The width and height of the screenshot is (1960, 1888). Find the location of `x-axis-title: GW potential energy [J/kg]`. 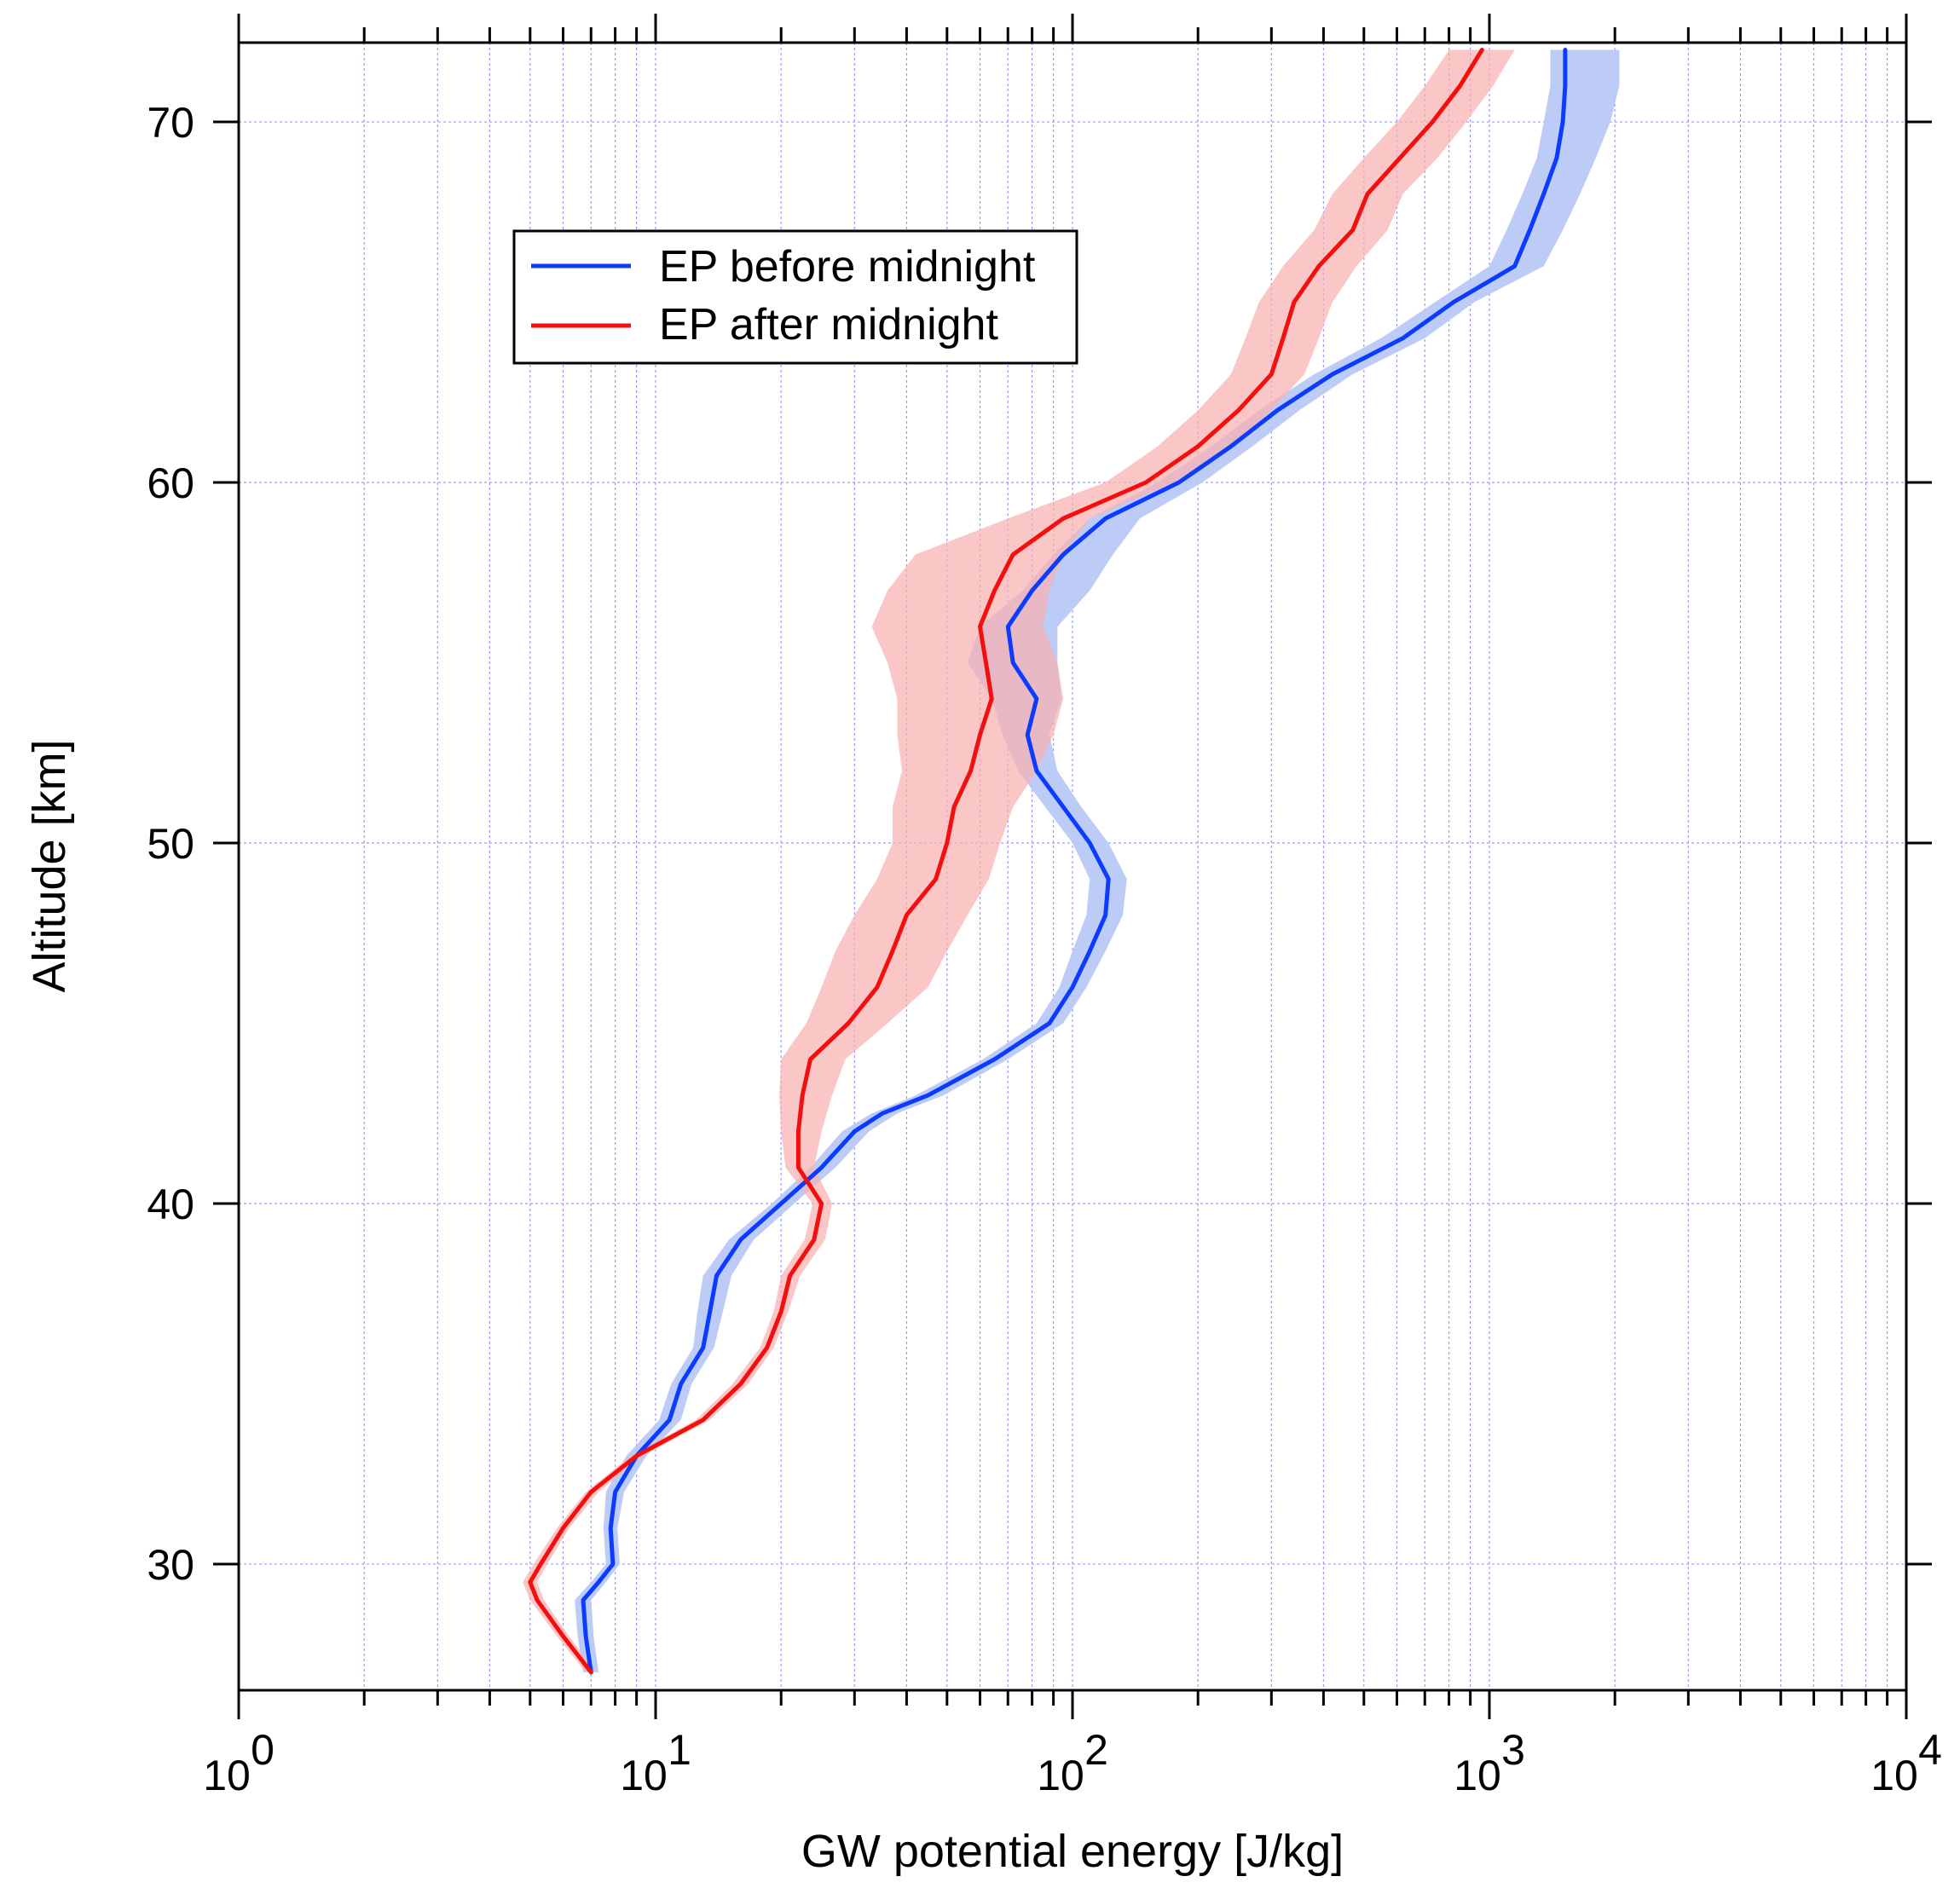

x-axis-title: GW potential energy [J/kg] is located at coordinates (1072, 1851).